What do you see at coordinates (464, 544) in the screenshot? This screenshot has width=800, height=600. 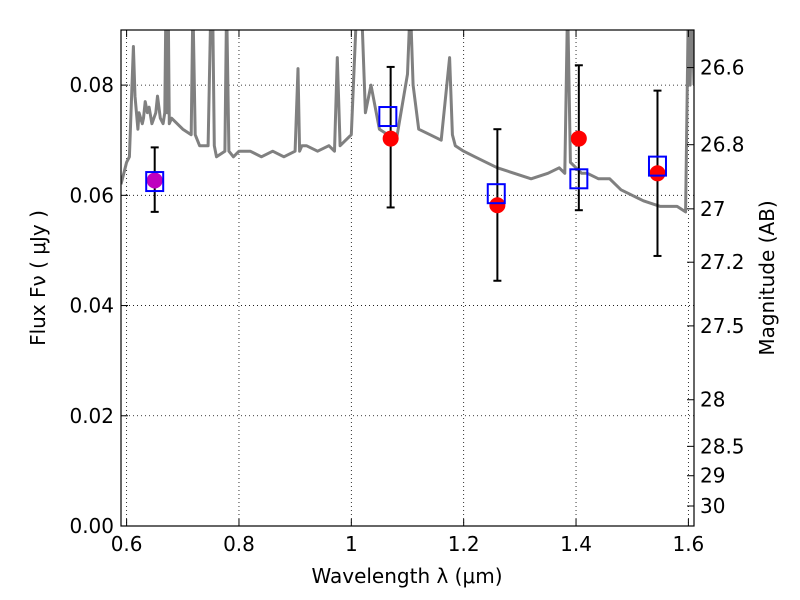 I see `x-tick-label: 1.2` at bounding box center [464, 544].